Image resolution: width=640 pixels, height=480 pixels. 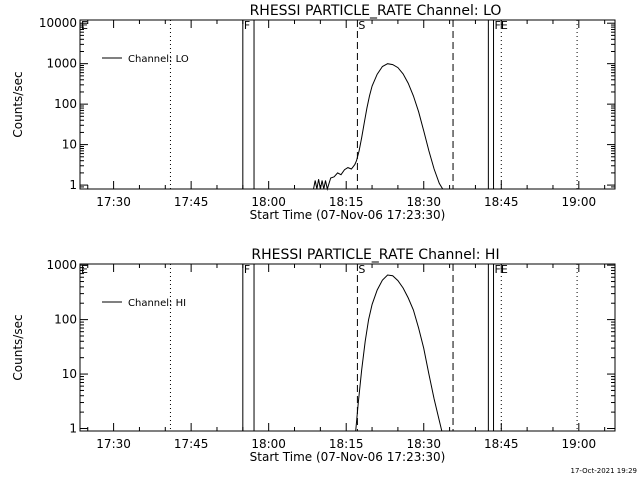 I want to click on series-line-hi, so click(x=399, y=353).